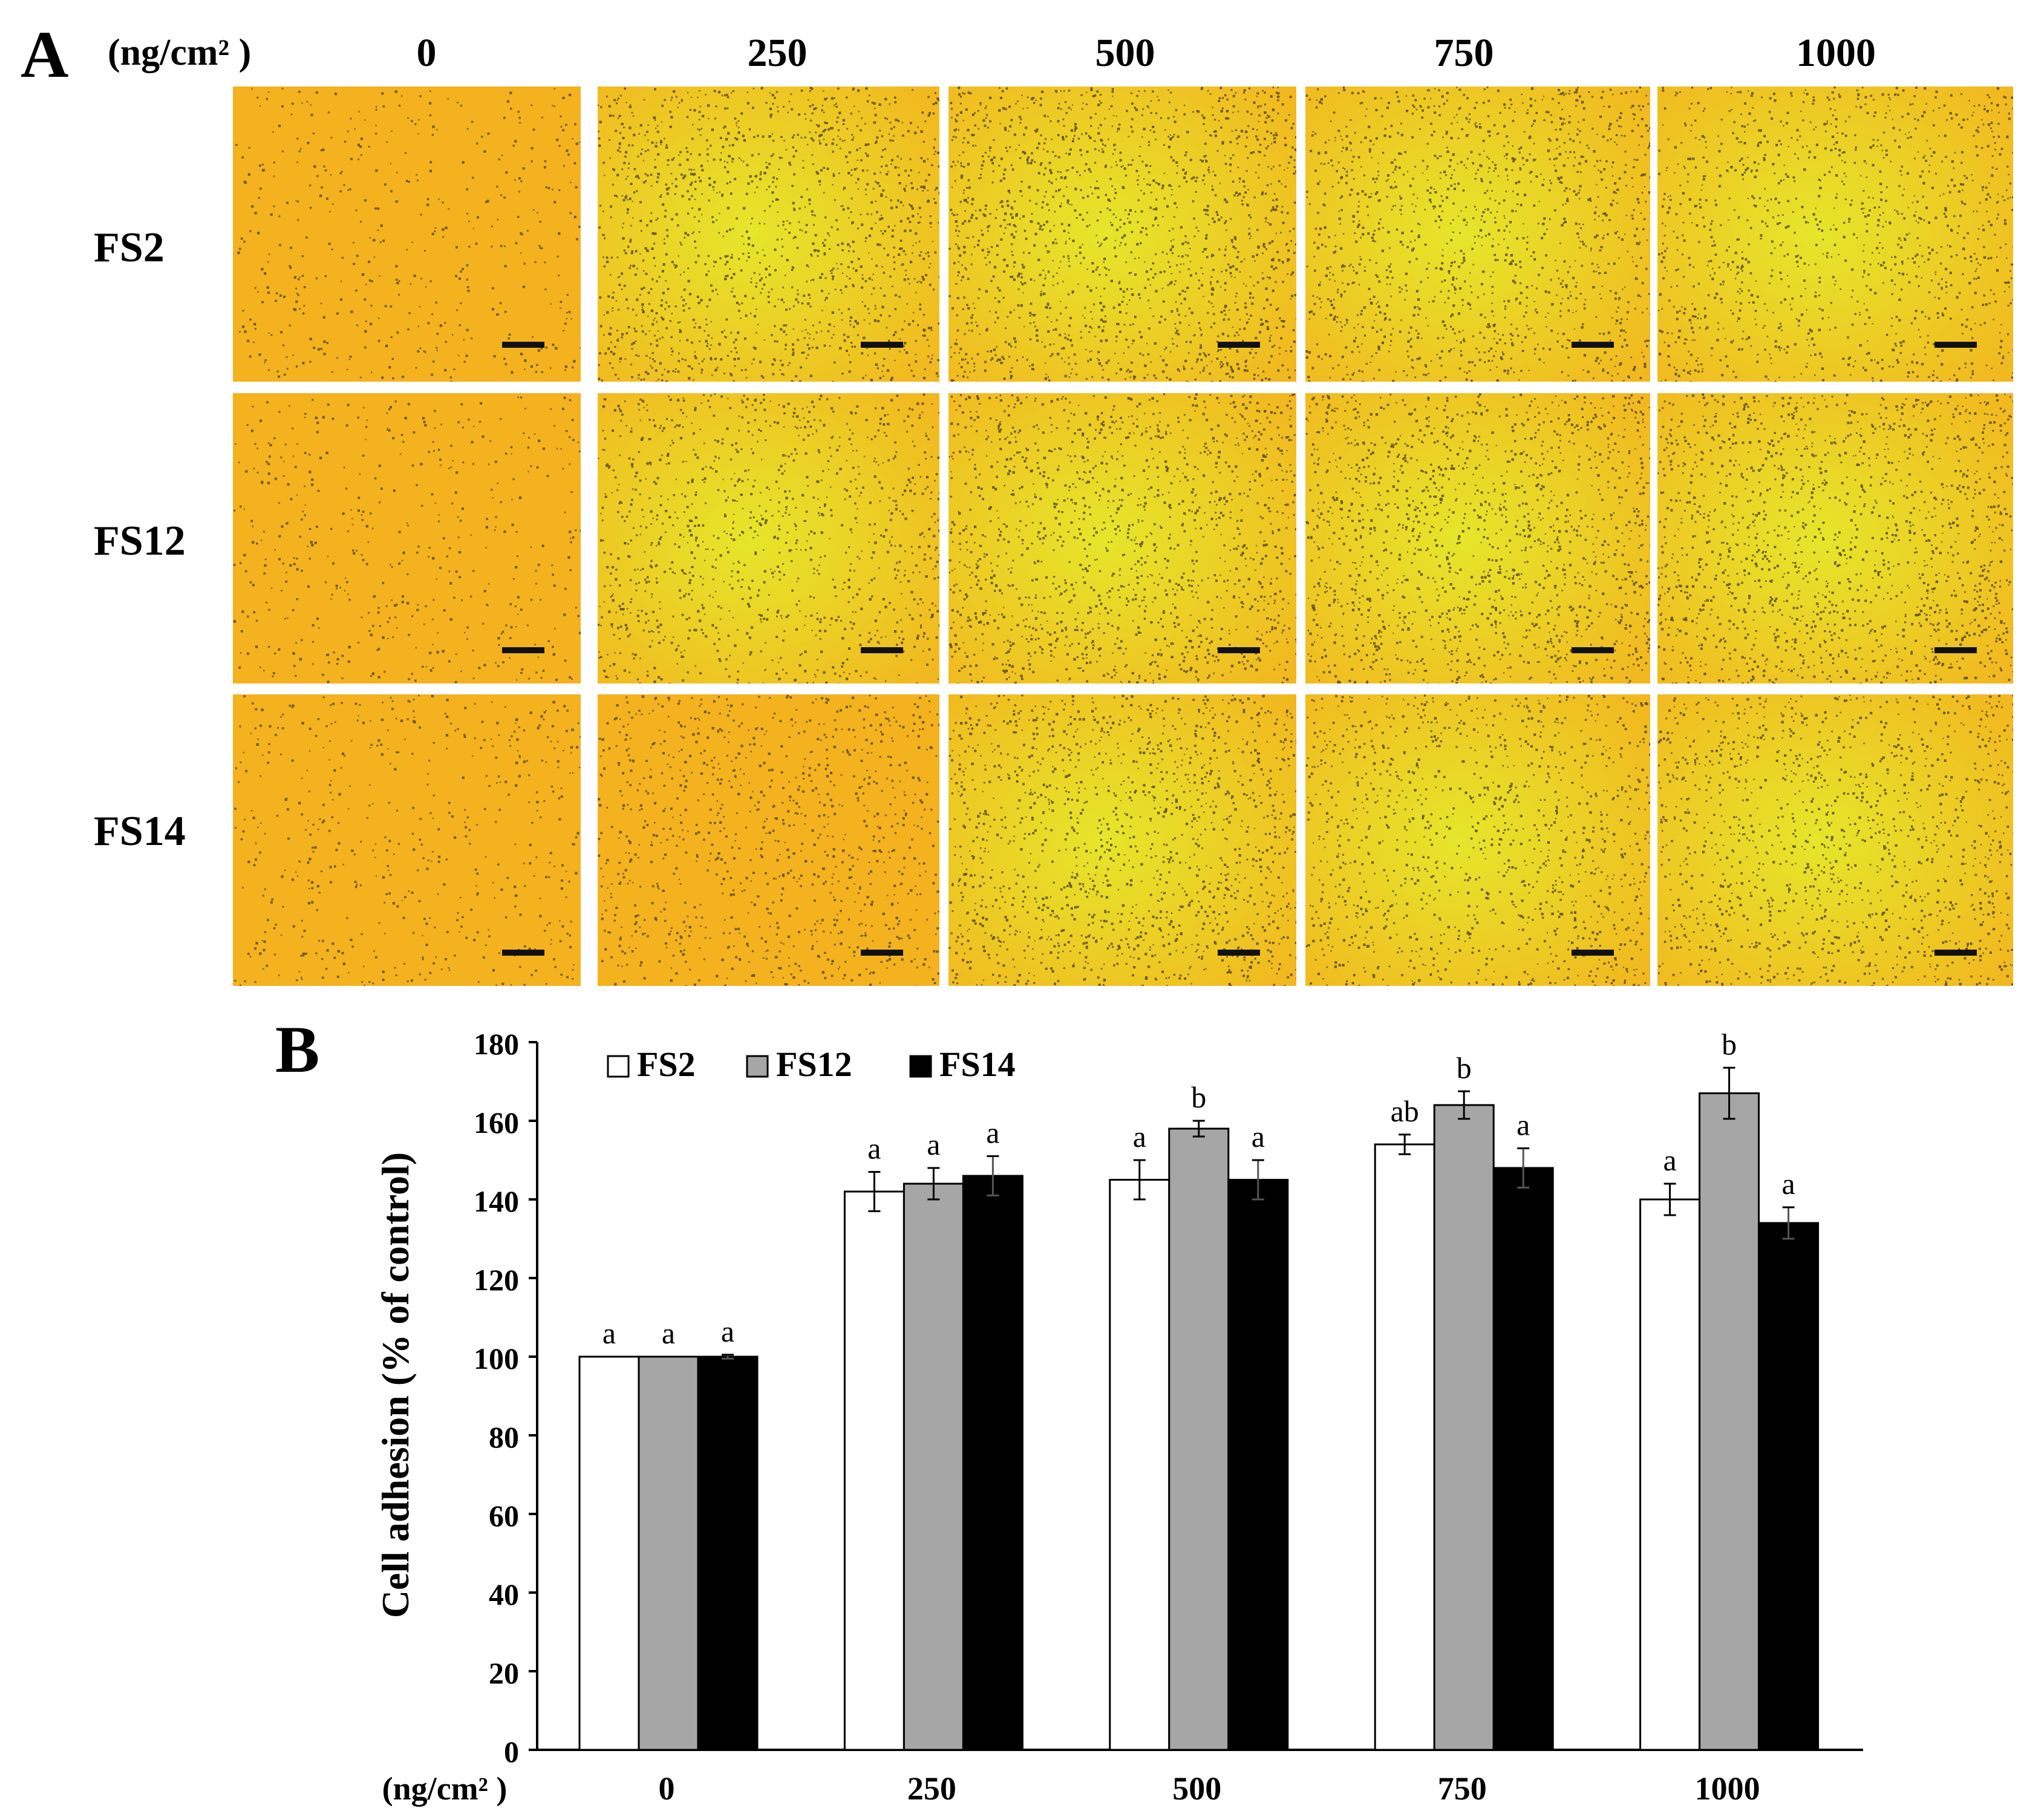 The width and height of the screenshot is (2024, 1820). I want to click on column-label-0: 0, so click(426, 53).